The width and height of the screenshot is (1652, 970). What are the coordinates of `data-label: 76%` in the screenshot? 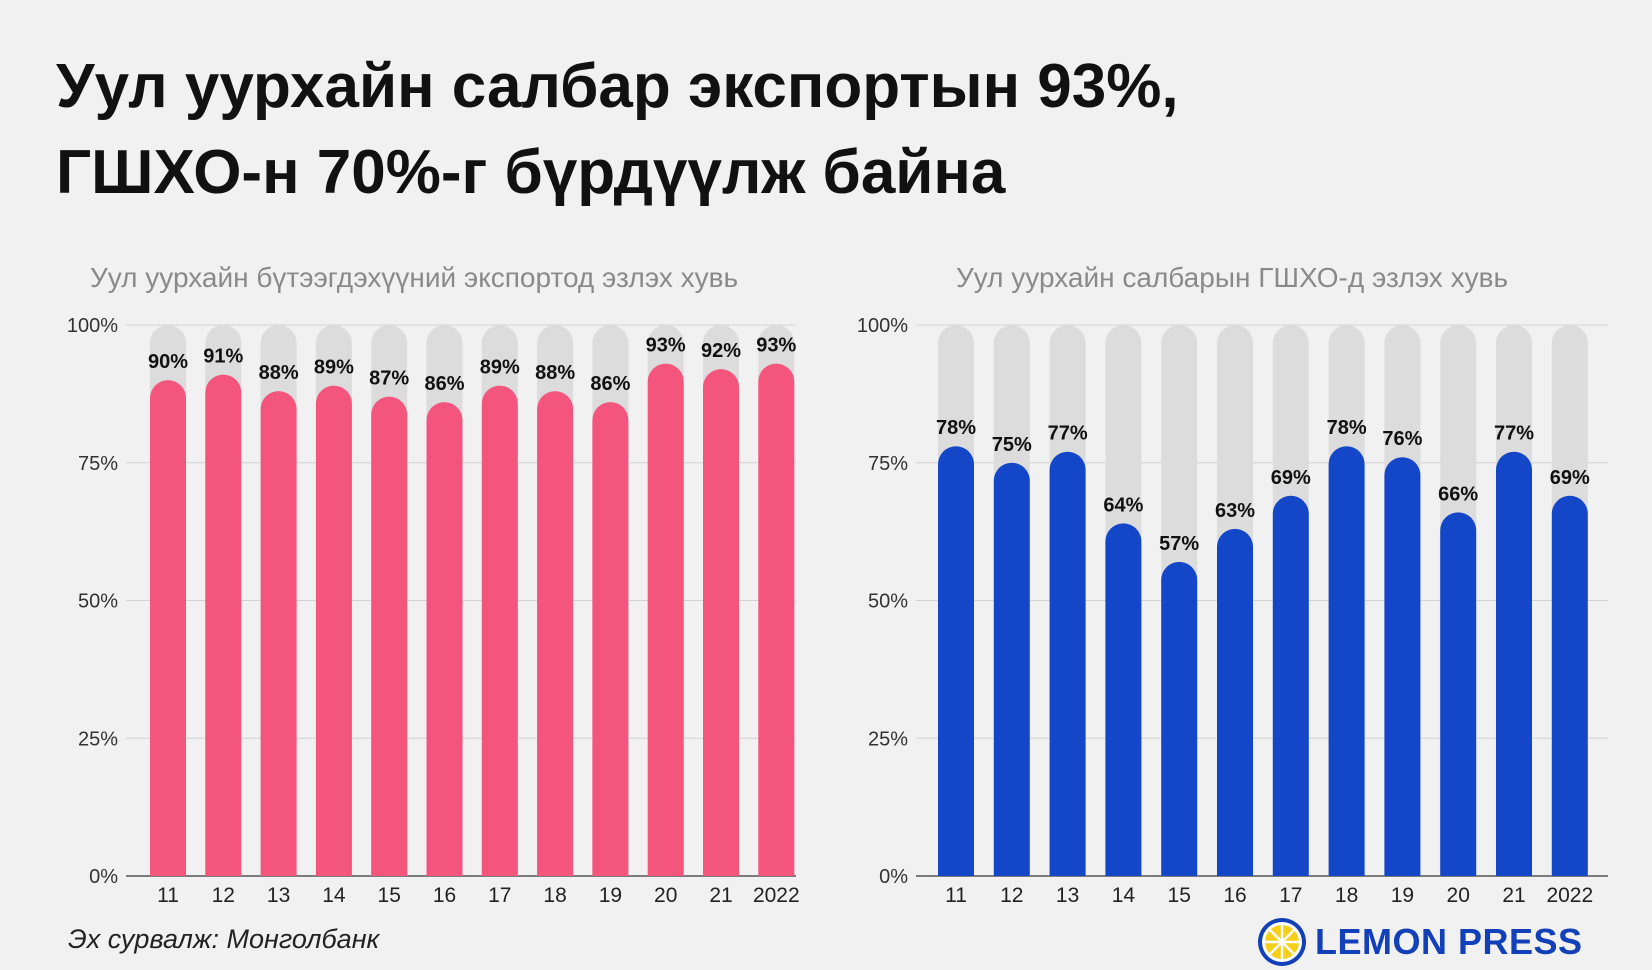 It's located at (1402, 439).